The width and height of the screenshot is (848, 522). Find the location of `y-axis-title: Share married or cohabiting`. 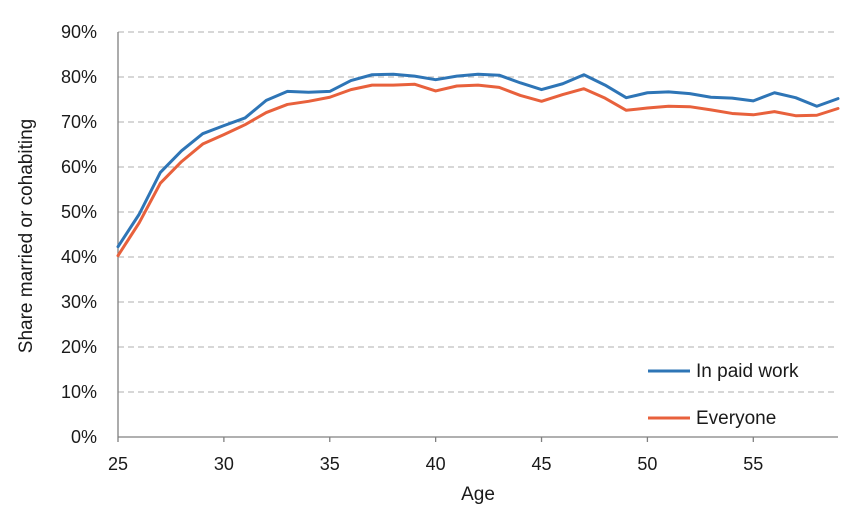

y-axis-title: Share married or cohabiting is located at coordinates (26, 236).